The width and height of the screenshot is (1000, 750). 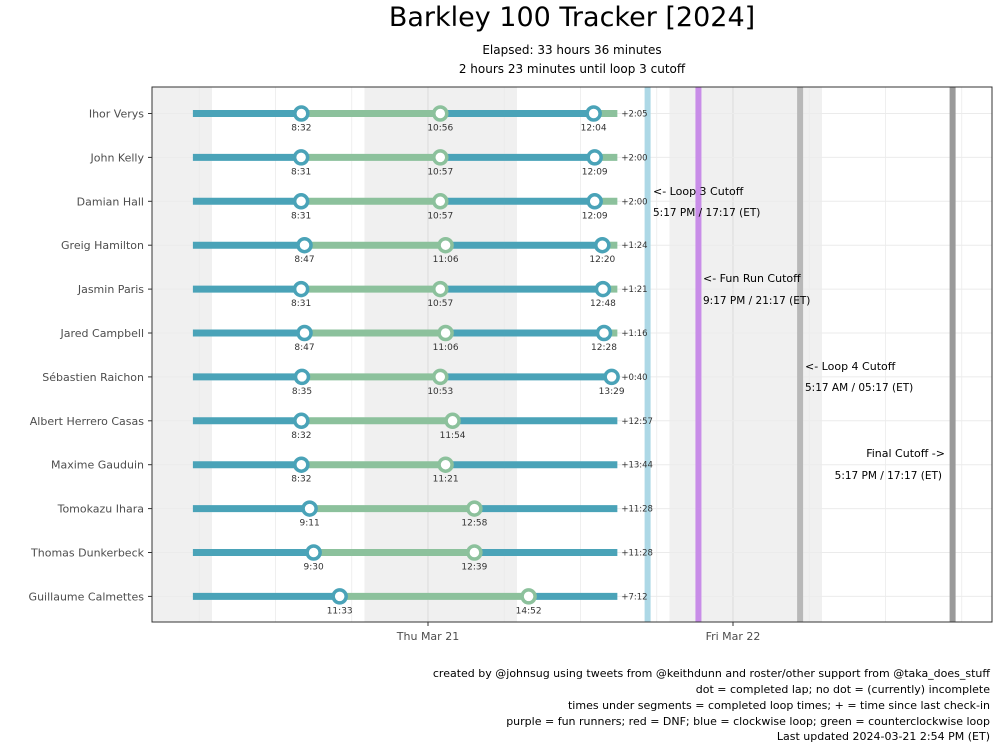 What do you see at coordinates (850, 366) in the screenshot?
I see `cutoff-label: <- Loop 4 Cutoff` at bounding box center [850, 366].